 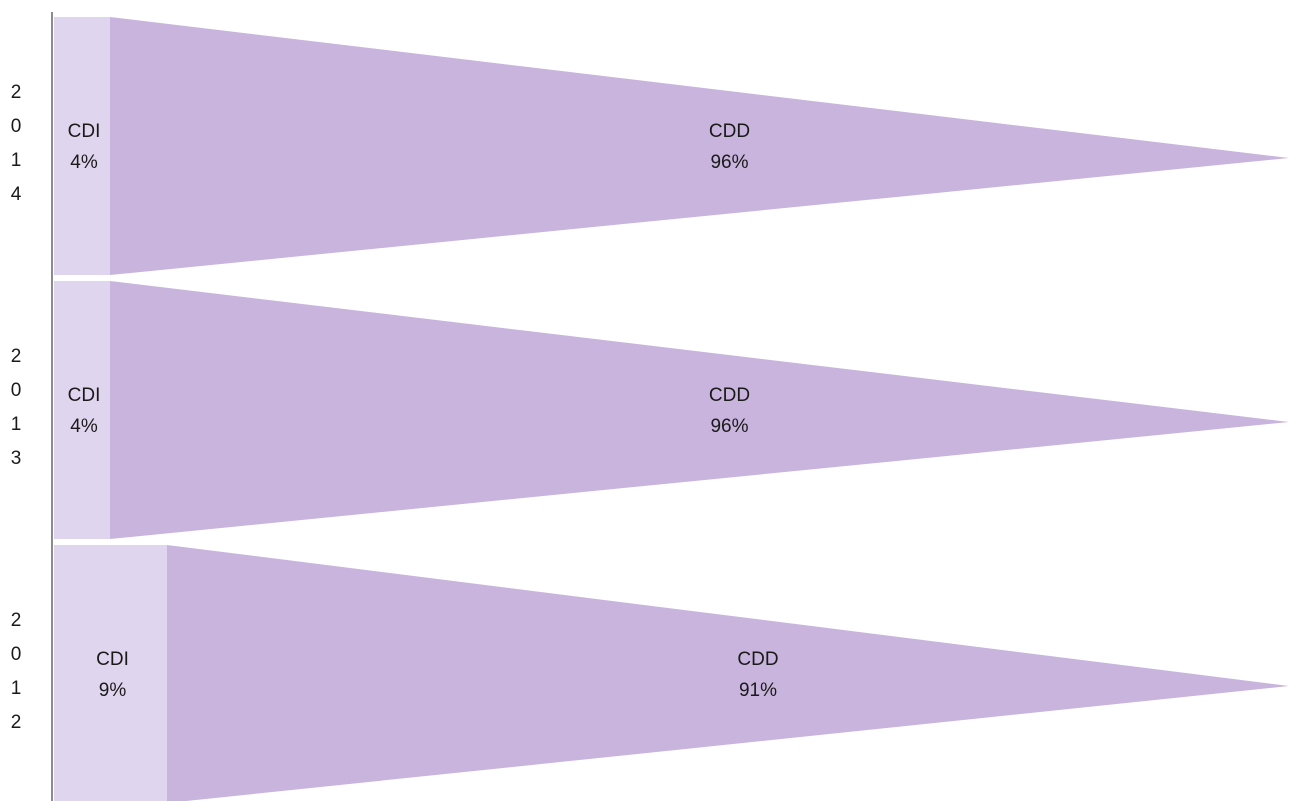 What do you see at coordinates (16, 407) in the screenshot?
I see `category-labels: 2 0 1 4 2 0 1 3 2 0 1 2` at bounding box center [16, 407].